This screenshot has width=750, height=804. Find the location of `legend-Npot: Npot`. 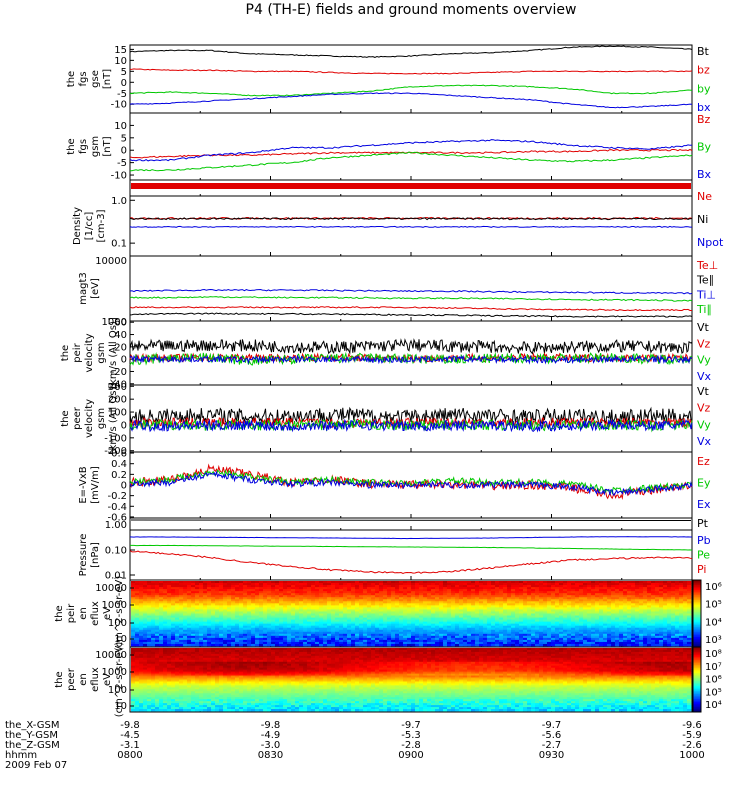

legend-Npot: Npot is located at coordinates (710, 242).